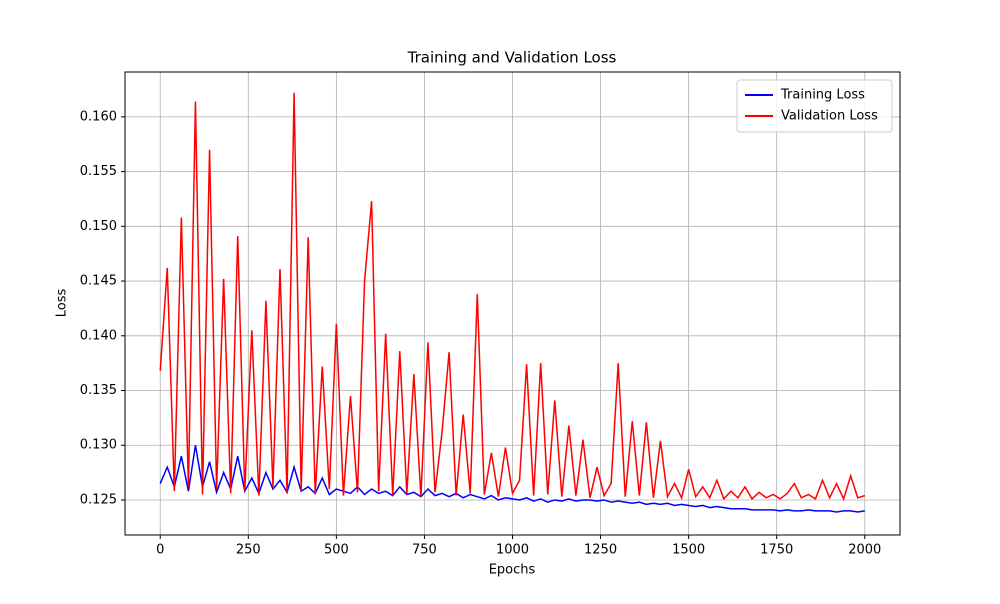  Describe the element at coordinates (829, 116) in the screenshot. I see `legend-label: Validation Loss` at that location.